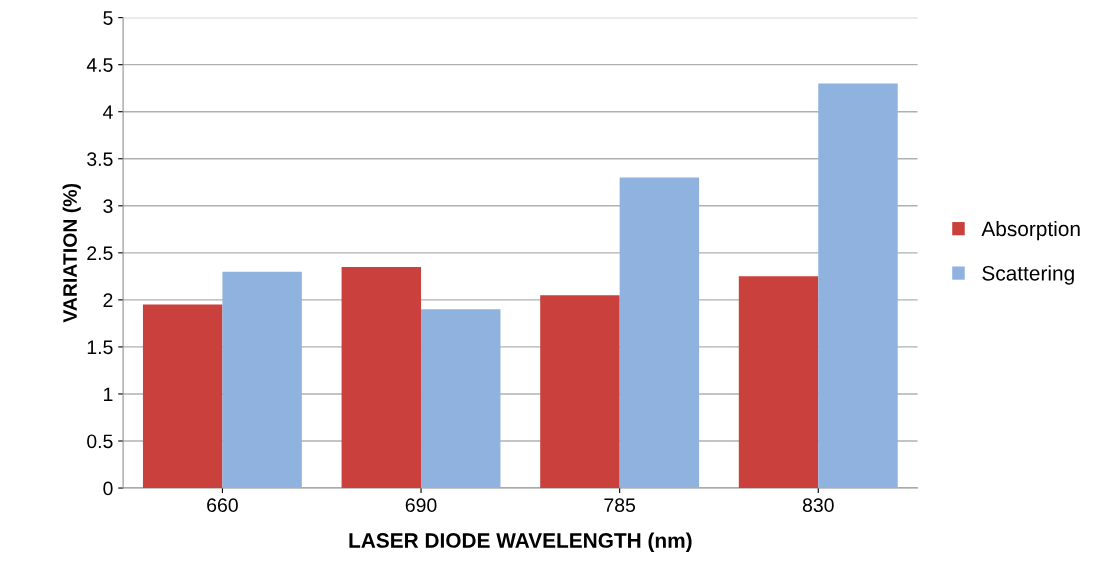 The image size is (1119, 588). What do you see at coordinates (100, 253) in the screenshot?
I see `y-tick-label: 2.5` at bounding box center [100, 253].